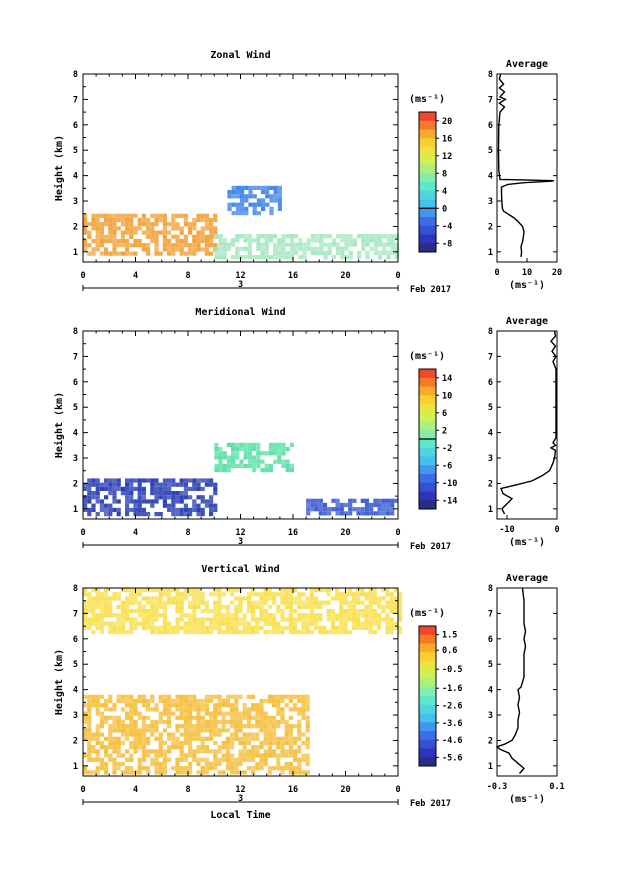 Image resolution: width=618 pixels, height=877 pixels. Describe the element at coordinates (75, 253) in the screenshot. I see `y-tick-label: 1` at that location.